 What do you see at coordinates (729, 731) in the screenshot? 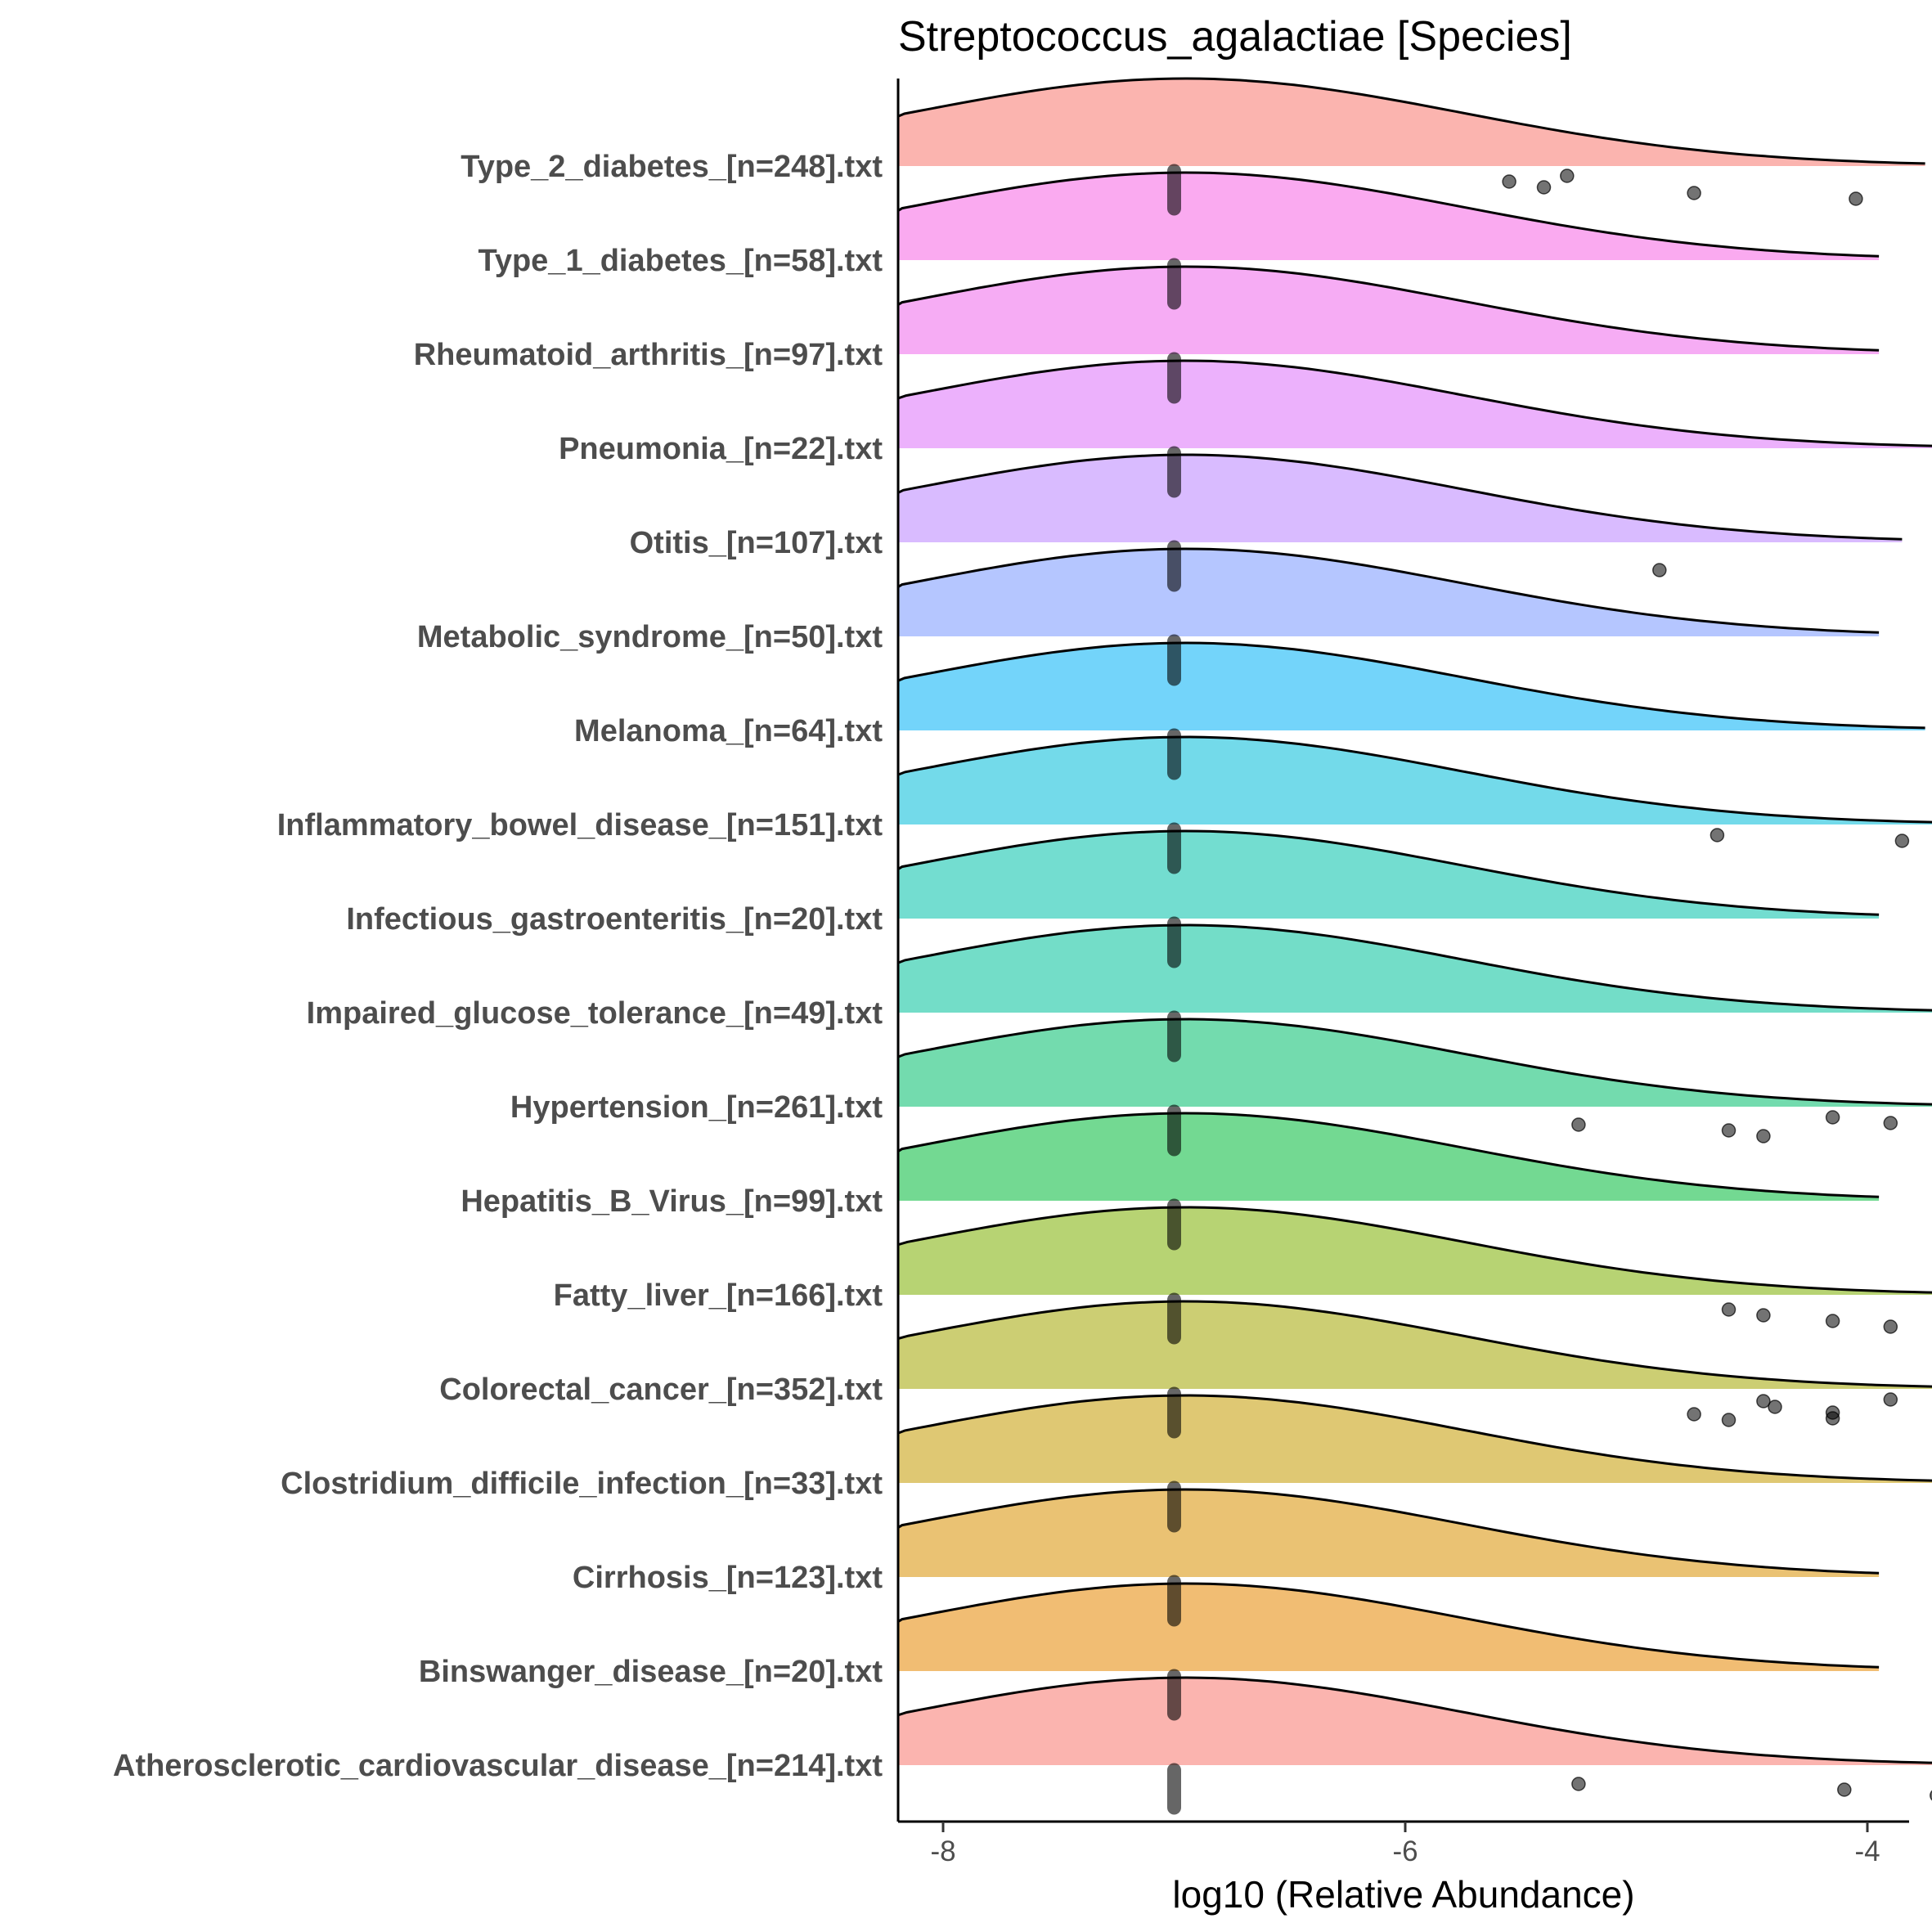
I see `category-label: Melanoma_[n=64].txt` at bounding box center [729, 731].